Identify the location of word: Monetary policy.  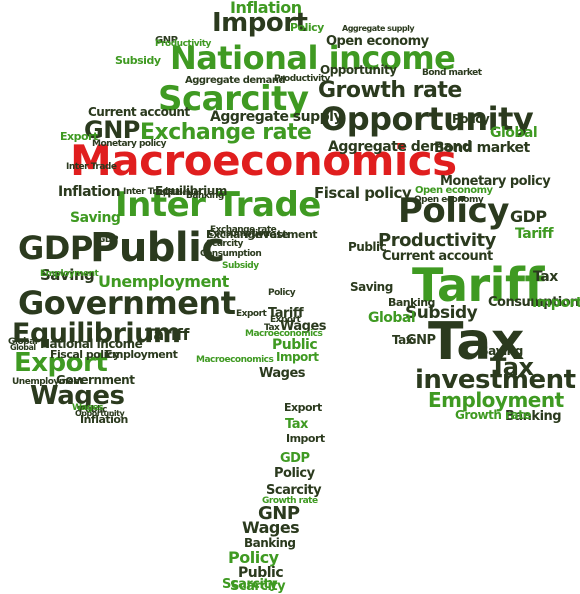
(129, 144).